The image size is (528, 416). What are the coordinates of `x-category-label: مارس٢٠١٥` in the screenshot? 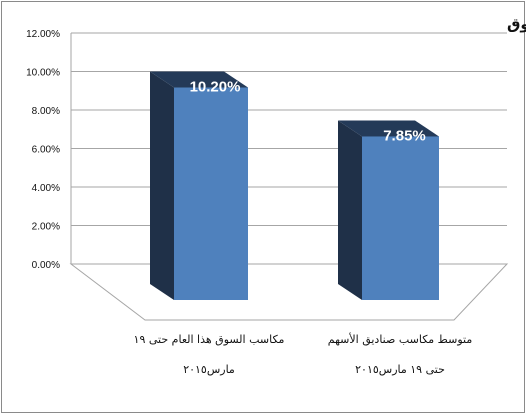 It's located at (209, 369).